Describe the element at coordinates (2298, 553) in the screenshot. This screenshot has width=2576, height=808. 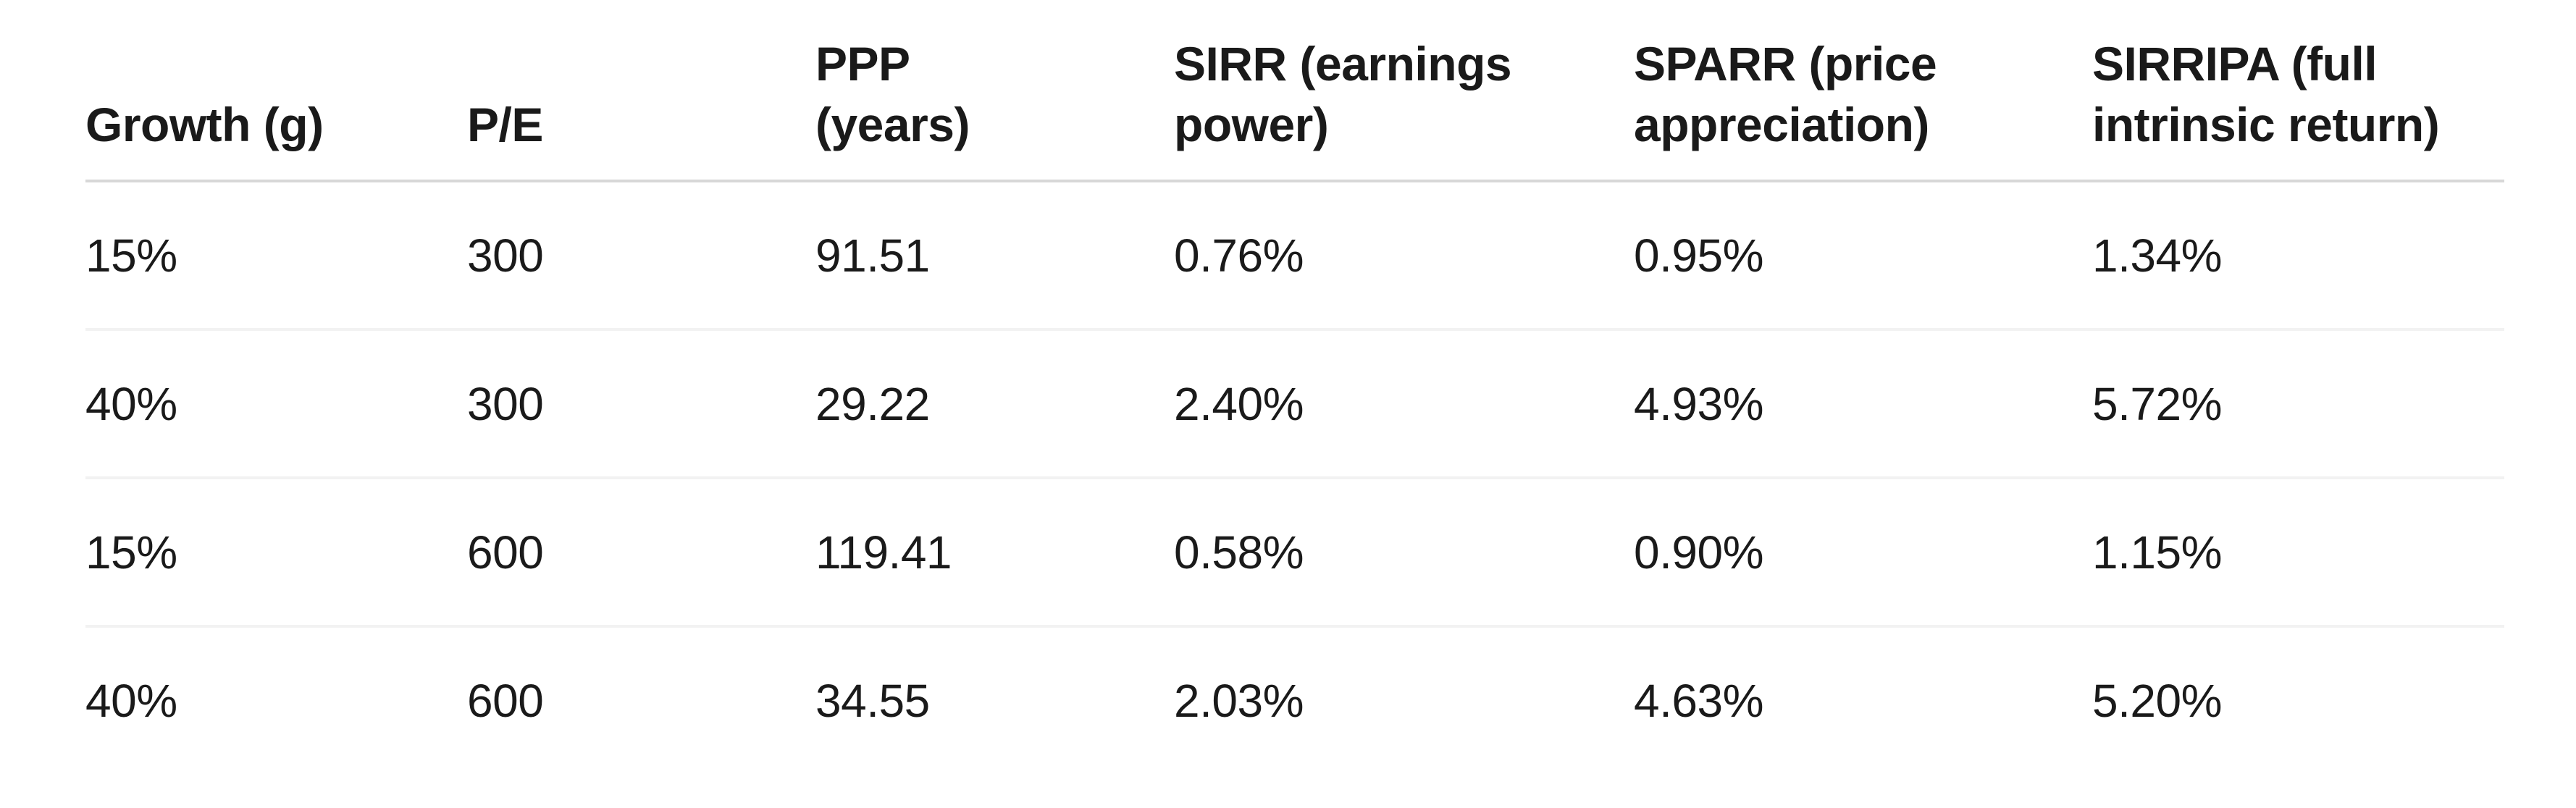
I see `cell-sirripa: 1.15%` at that location.